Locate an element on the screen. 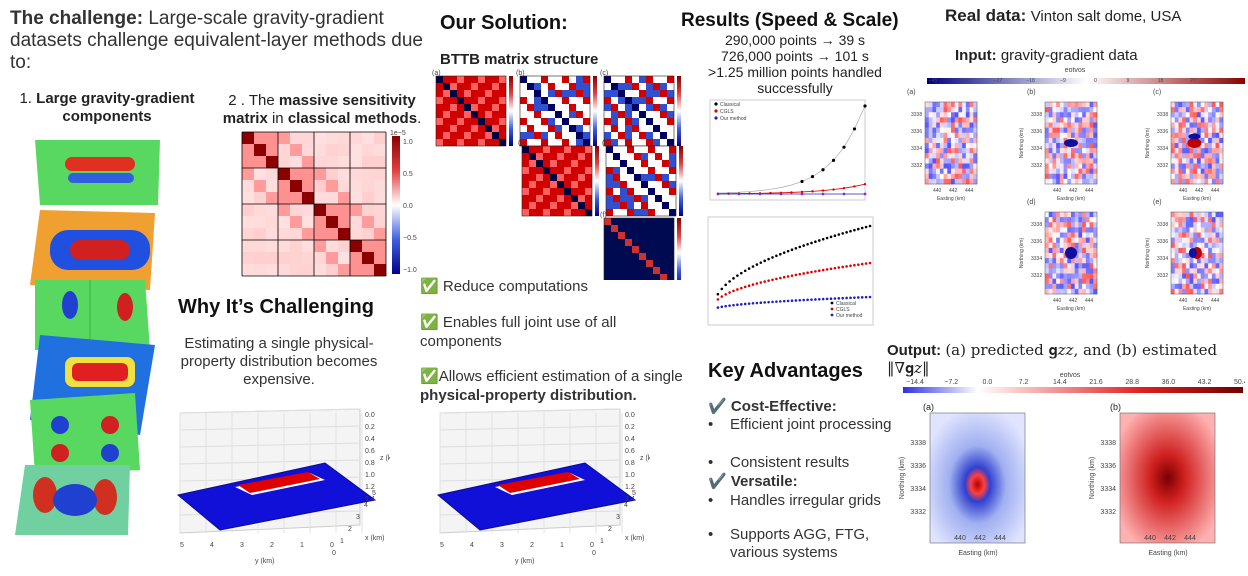  colorbar-tick: 27 is located at coordinates (1193, 81).